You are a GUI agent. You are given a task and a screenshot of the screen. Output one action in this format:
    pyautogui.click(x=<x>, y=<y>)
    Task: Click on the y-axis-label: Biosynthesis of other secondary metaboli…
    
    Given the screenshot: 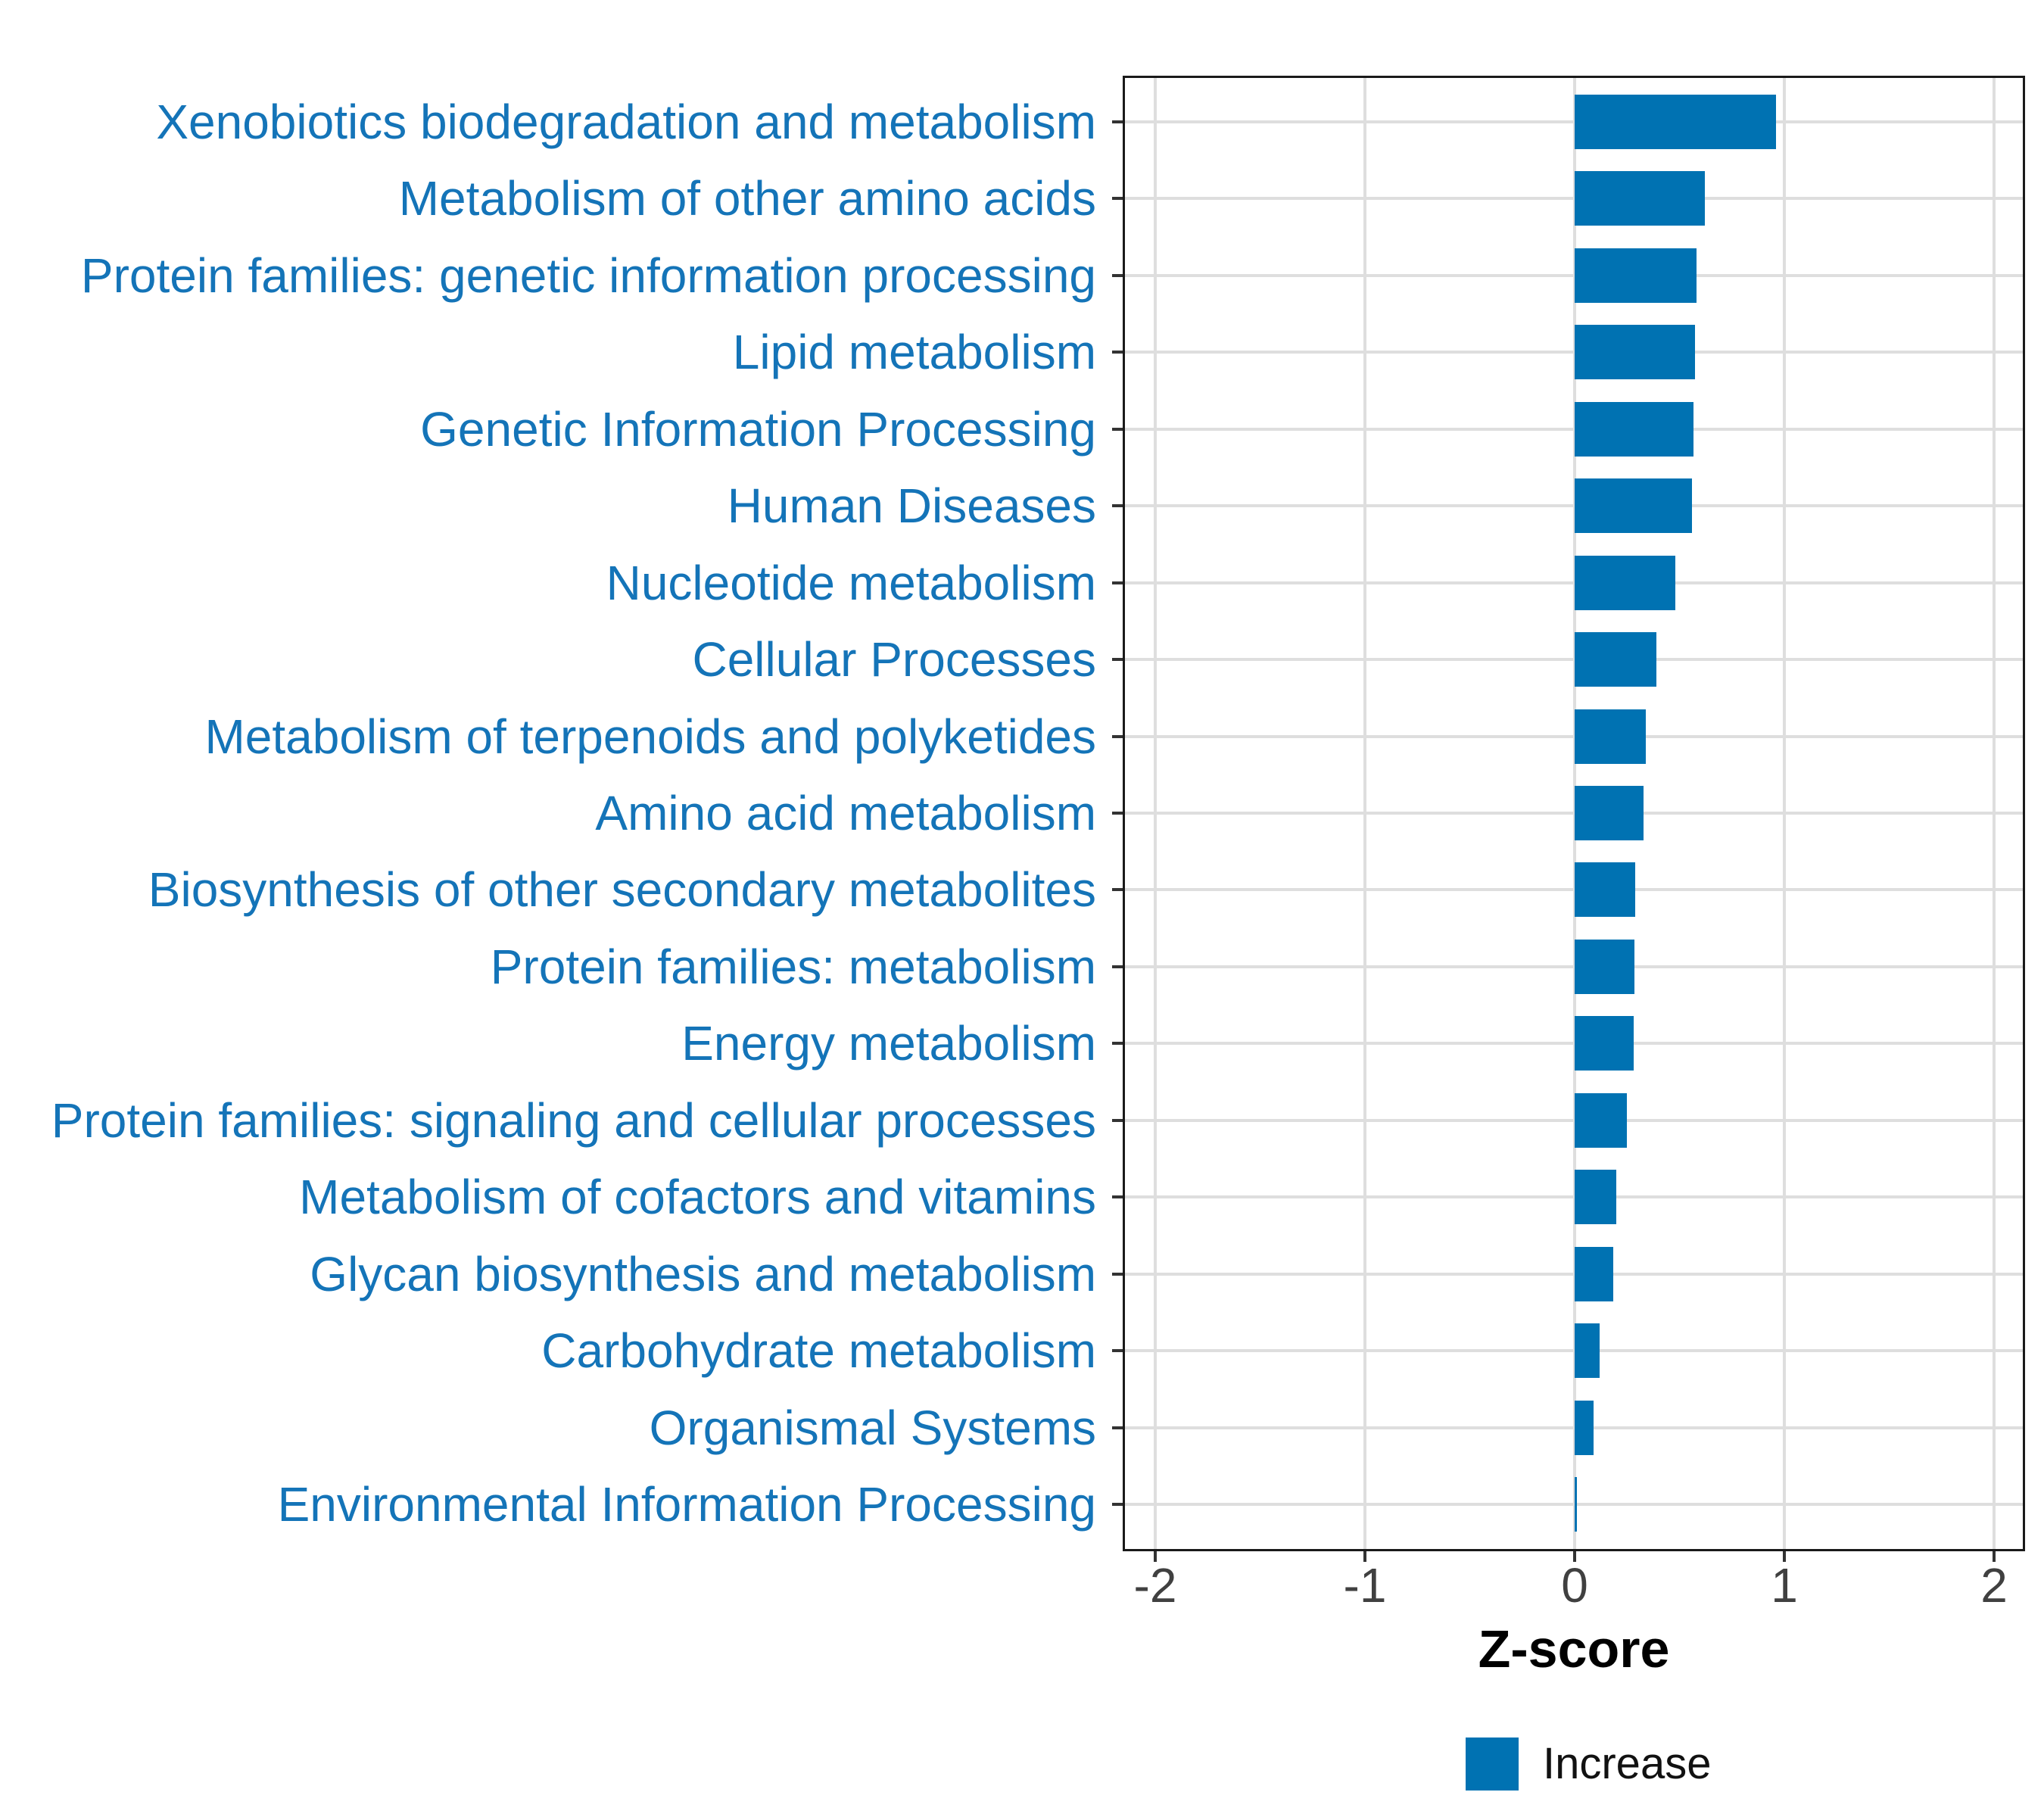 What is the action you would take?
    pyautogui.click(x=622, y=890)
    